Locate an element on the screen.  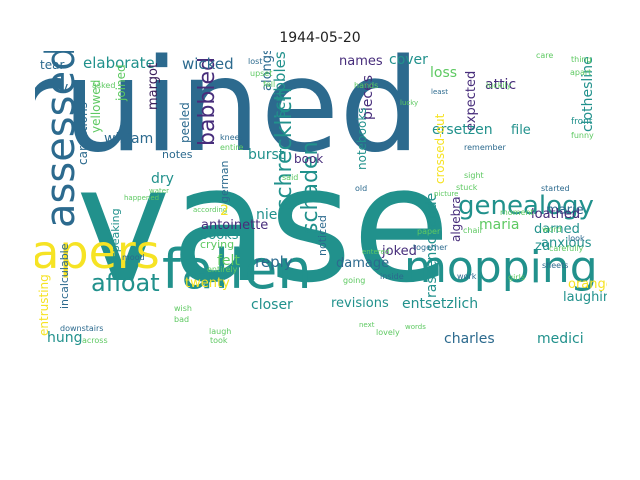
cloud-word-expected: expected is located at coordinates (471, 101).